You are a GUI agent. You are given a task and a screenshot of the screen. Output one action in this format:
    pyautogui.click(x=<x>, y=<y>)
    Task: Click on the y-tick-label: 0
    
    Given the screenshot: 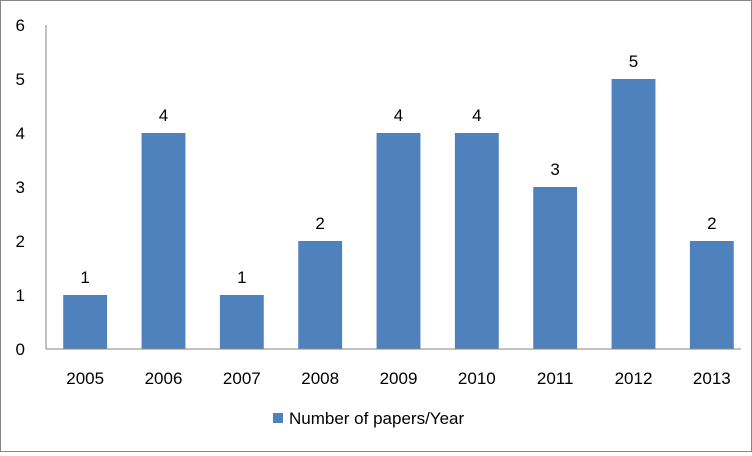 What is the action you would take?
    pyautogui.click(x=20, y=349)
    